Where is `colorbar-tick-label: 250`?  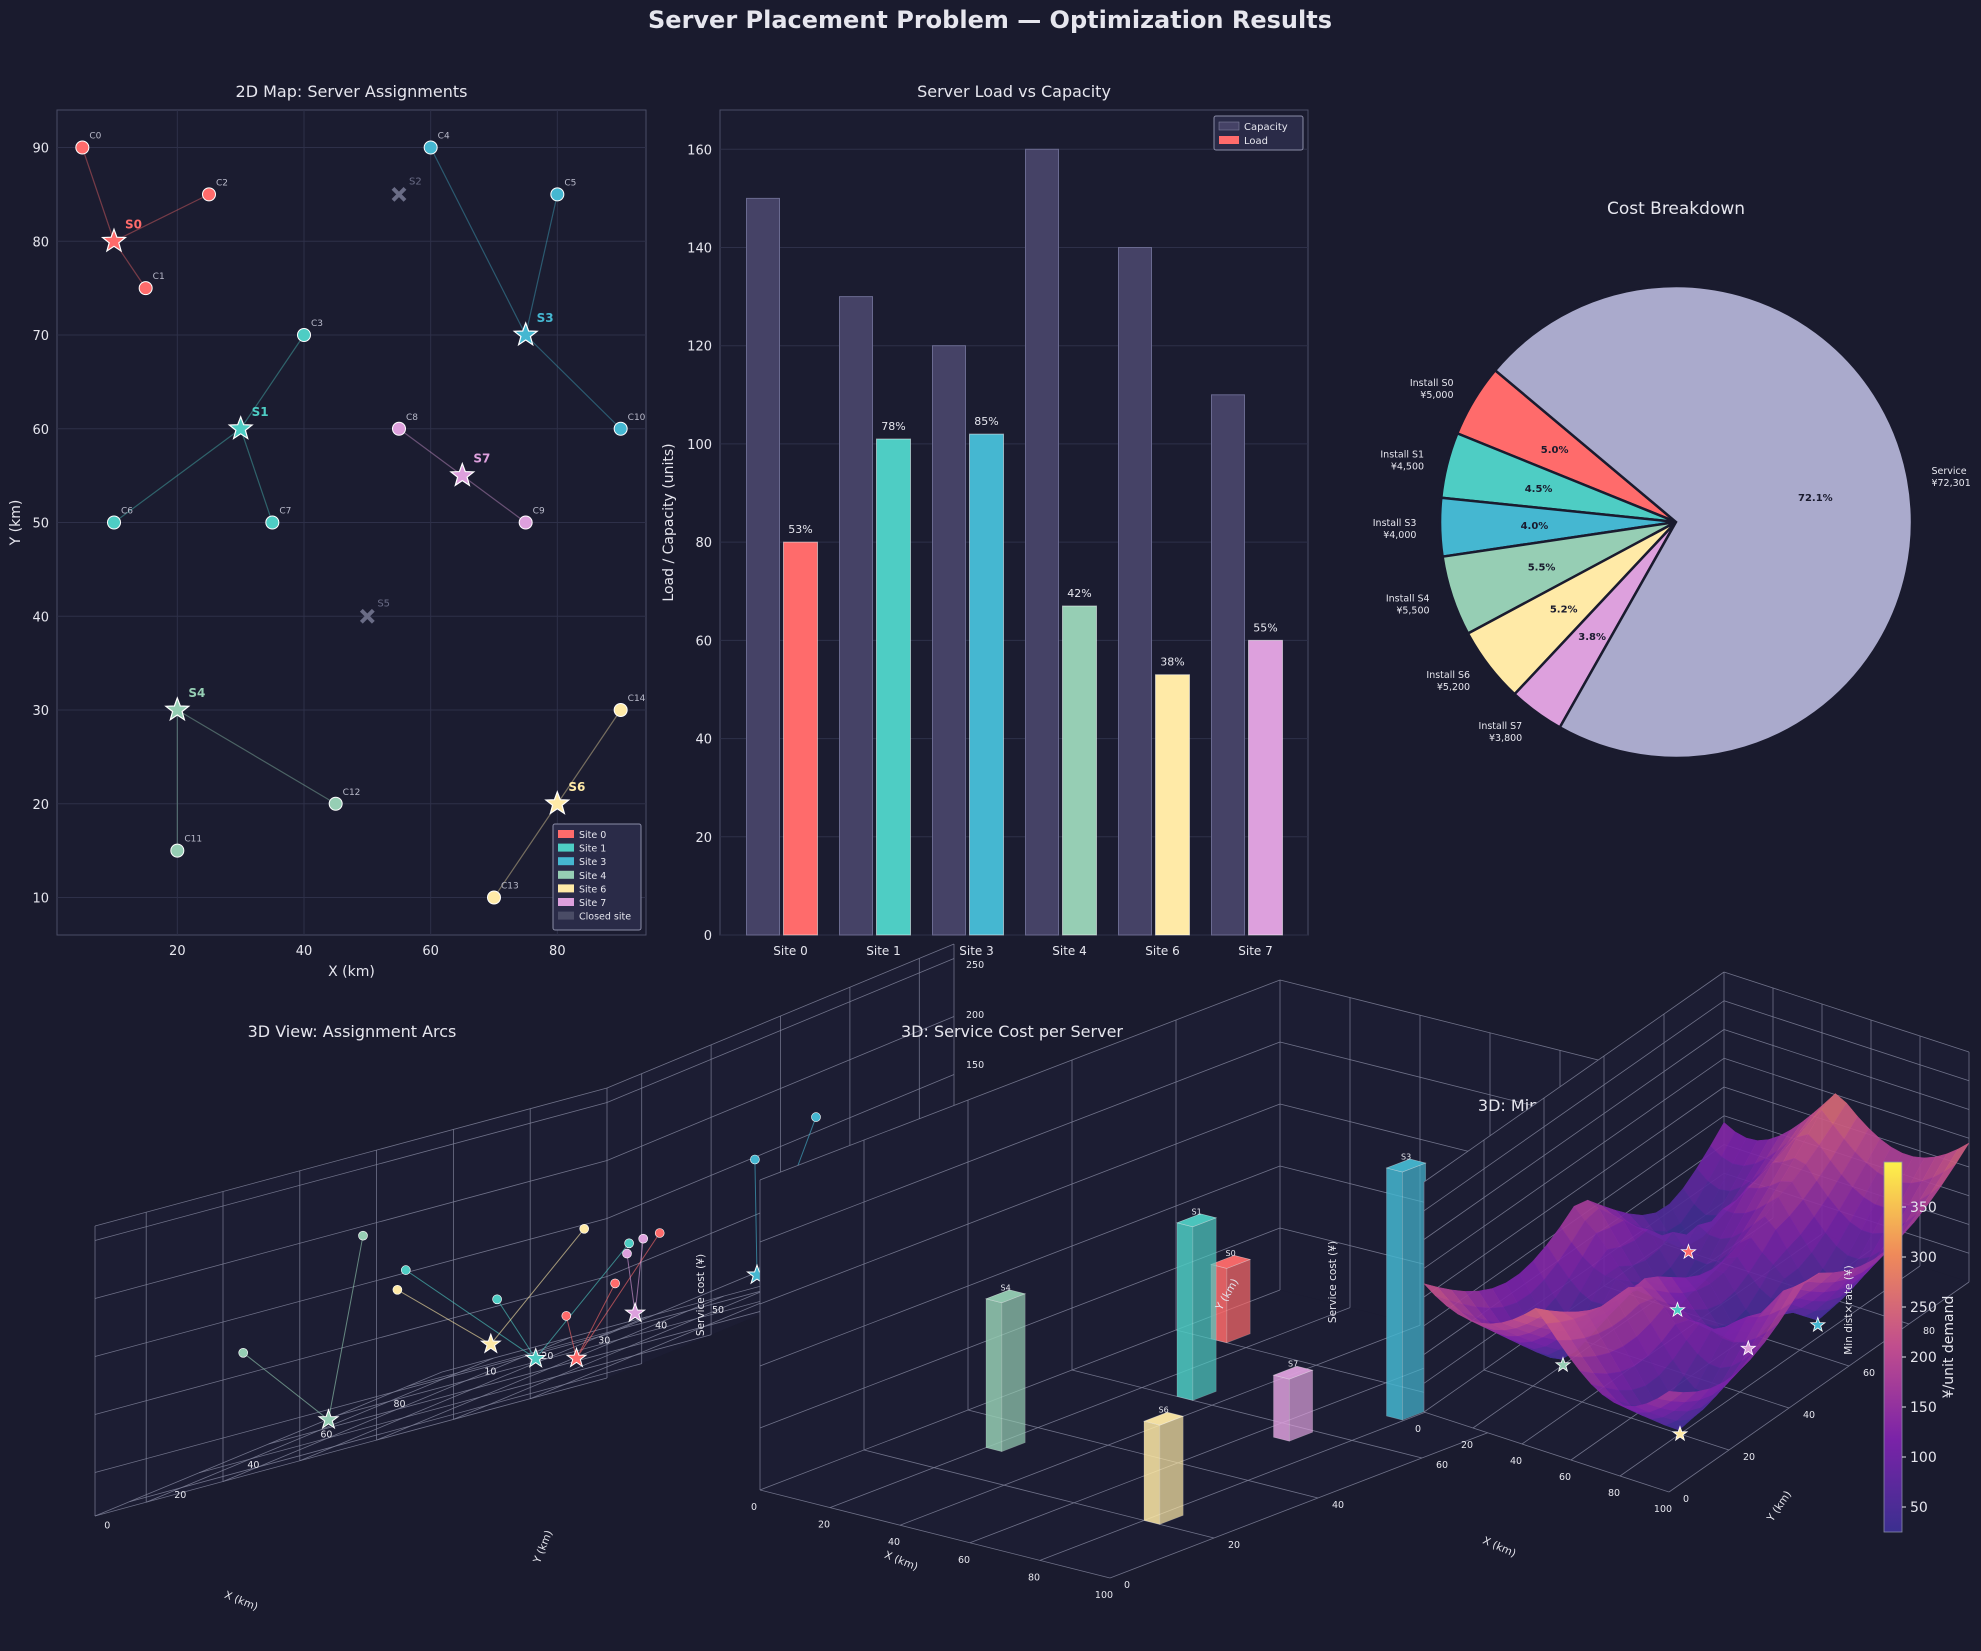
colorbar-tick-label: 250 is located at coordinates (1923, 1308).